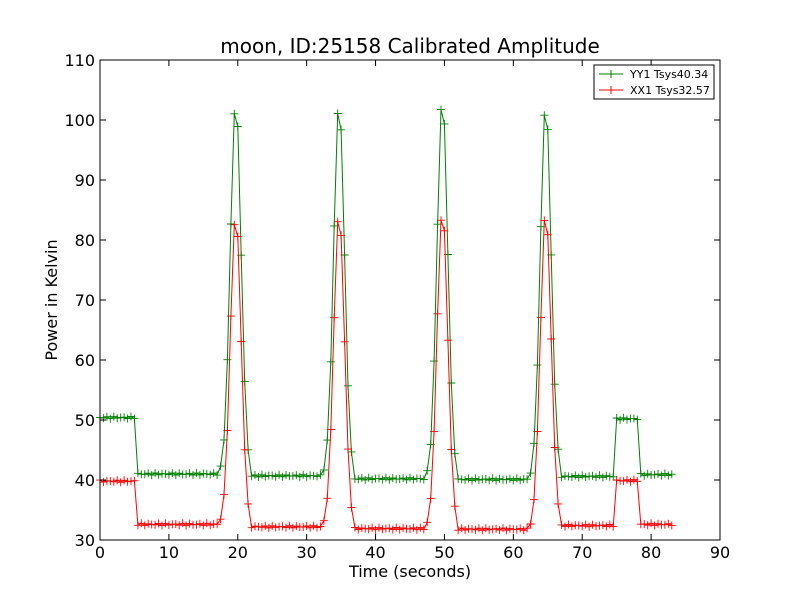  Describe the element at coordinates (85, 300) in the screenshot. I see `y-tick-label: 70` at that location.